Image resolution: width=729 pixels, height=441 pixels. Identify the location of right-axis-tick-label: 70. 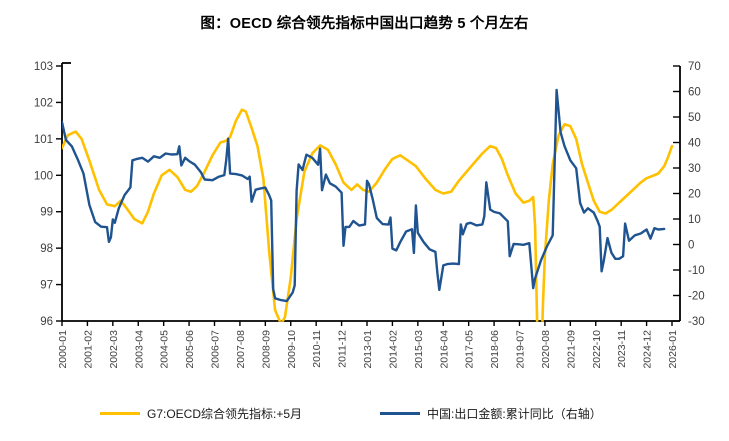
(694, 67).